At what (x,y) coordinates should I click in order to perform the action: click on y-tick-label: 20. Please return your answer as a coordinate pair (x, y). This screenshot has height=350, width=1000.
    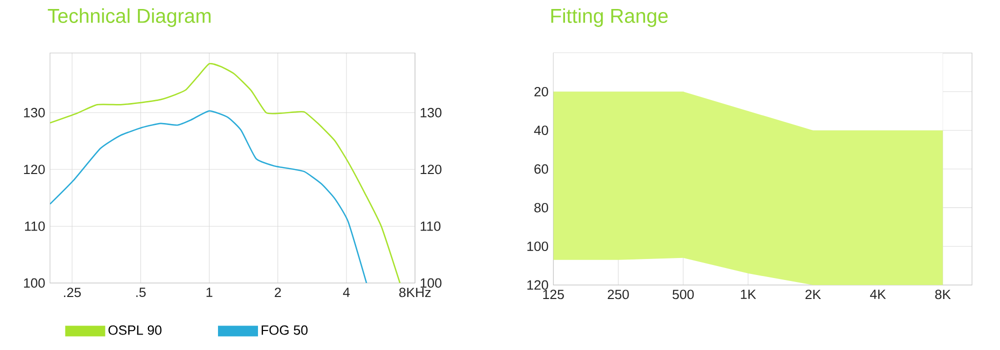
    Looking at the image, I should click on (541, 91).